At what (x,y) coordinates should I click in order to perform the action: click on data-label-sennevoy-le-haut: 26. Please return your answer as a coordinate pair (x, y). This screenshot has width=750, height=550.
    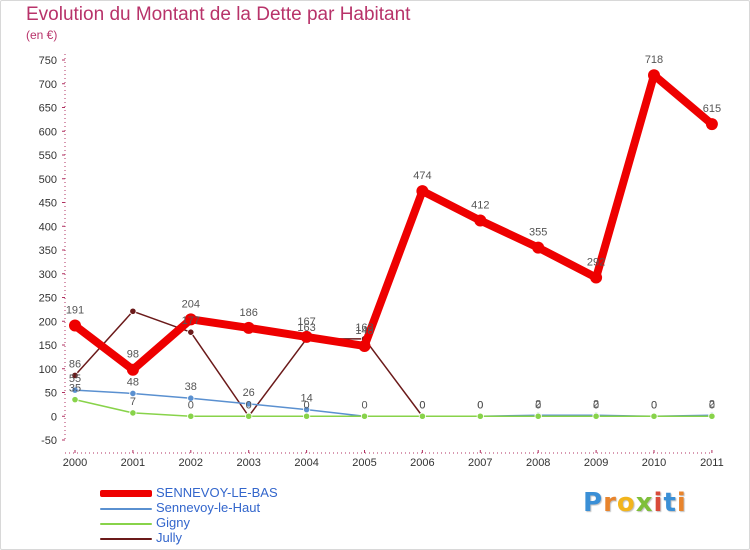
    Looking at the image, I should click on (249, 393).